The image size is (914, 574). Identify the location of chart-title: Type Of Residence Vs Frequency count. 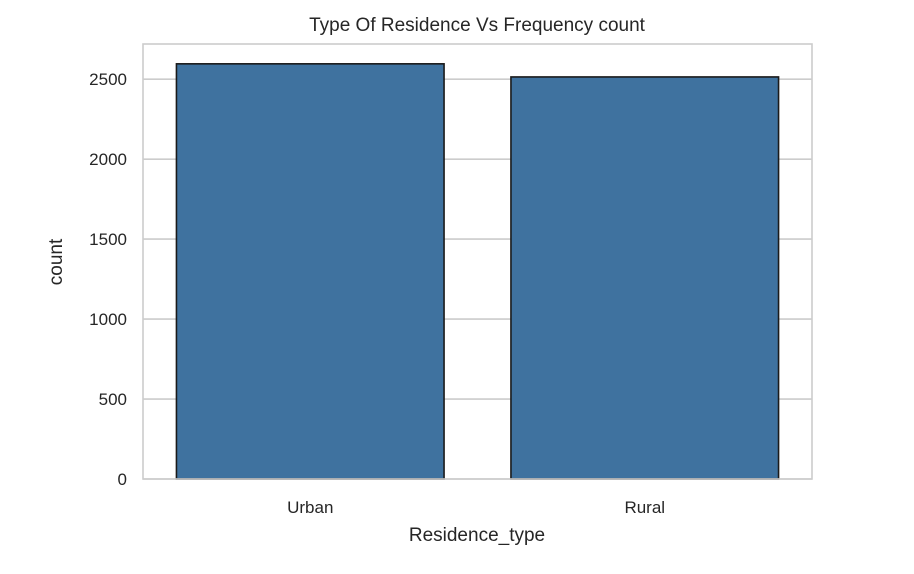
(477, 25).